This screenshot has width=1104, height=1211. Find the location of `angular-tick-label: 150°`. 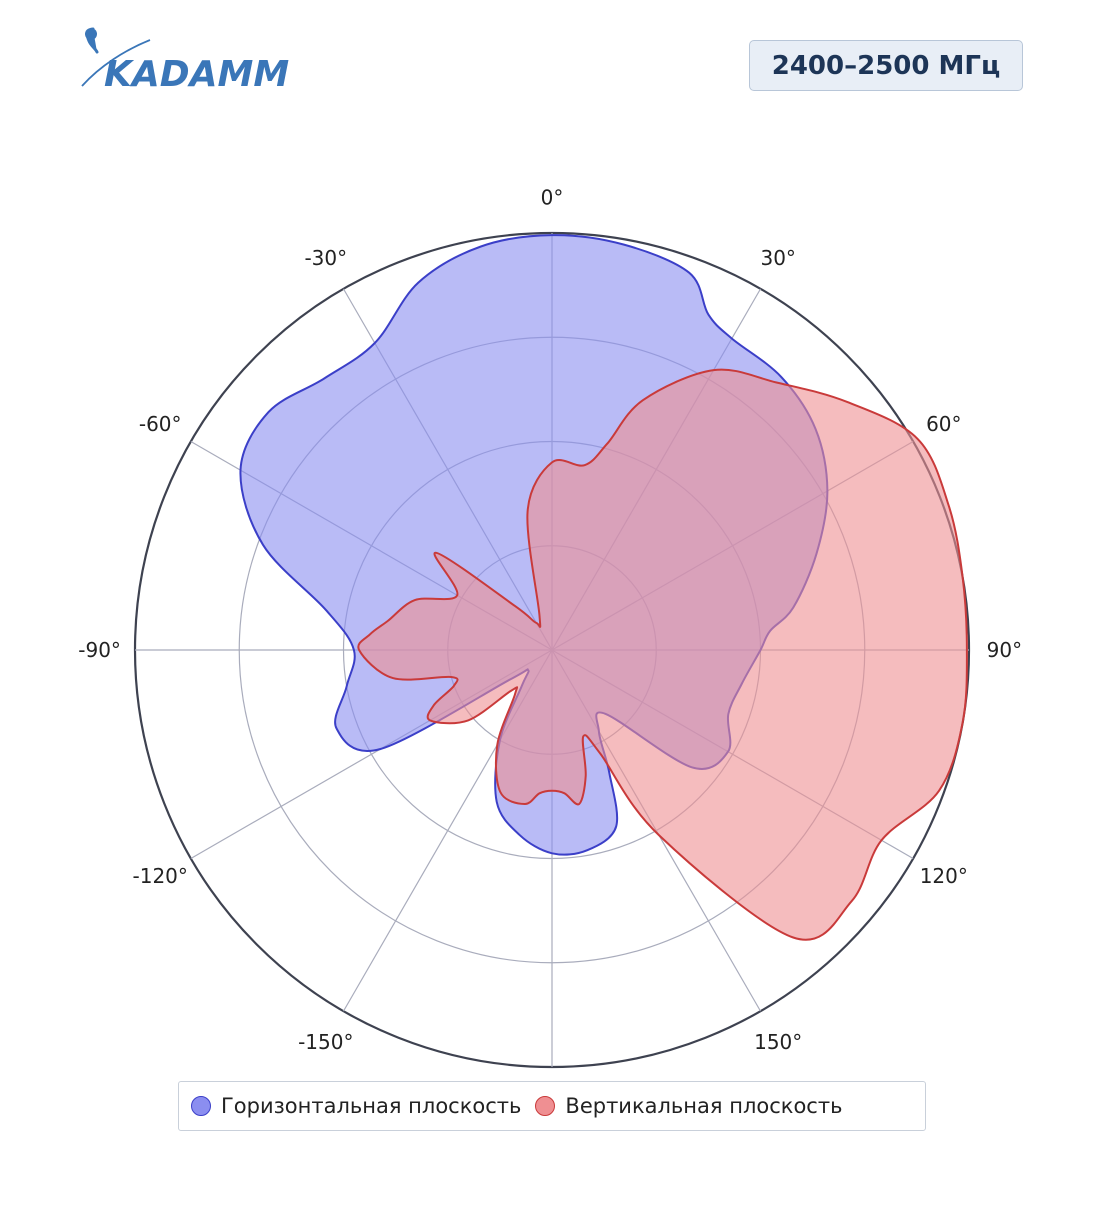

angular-tick-label: 150° is located at coordinates (778, 1042).